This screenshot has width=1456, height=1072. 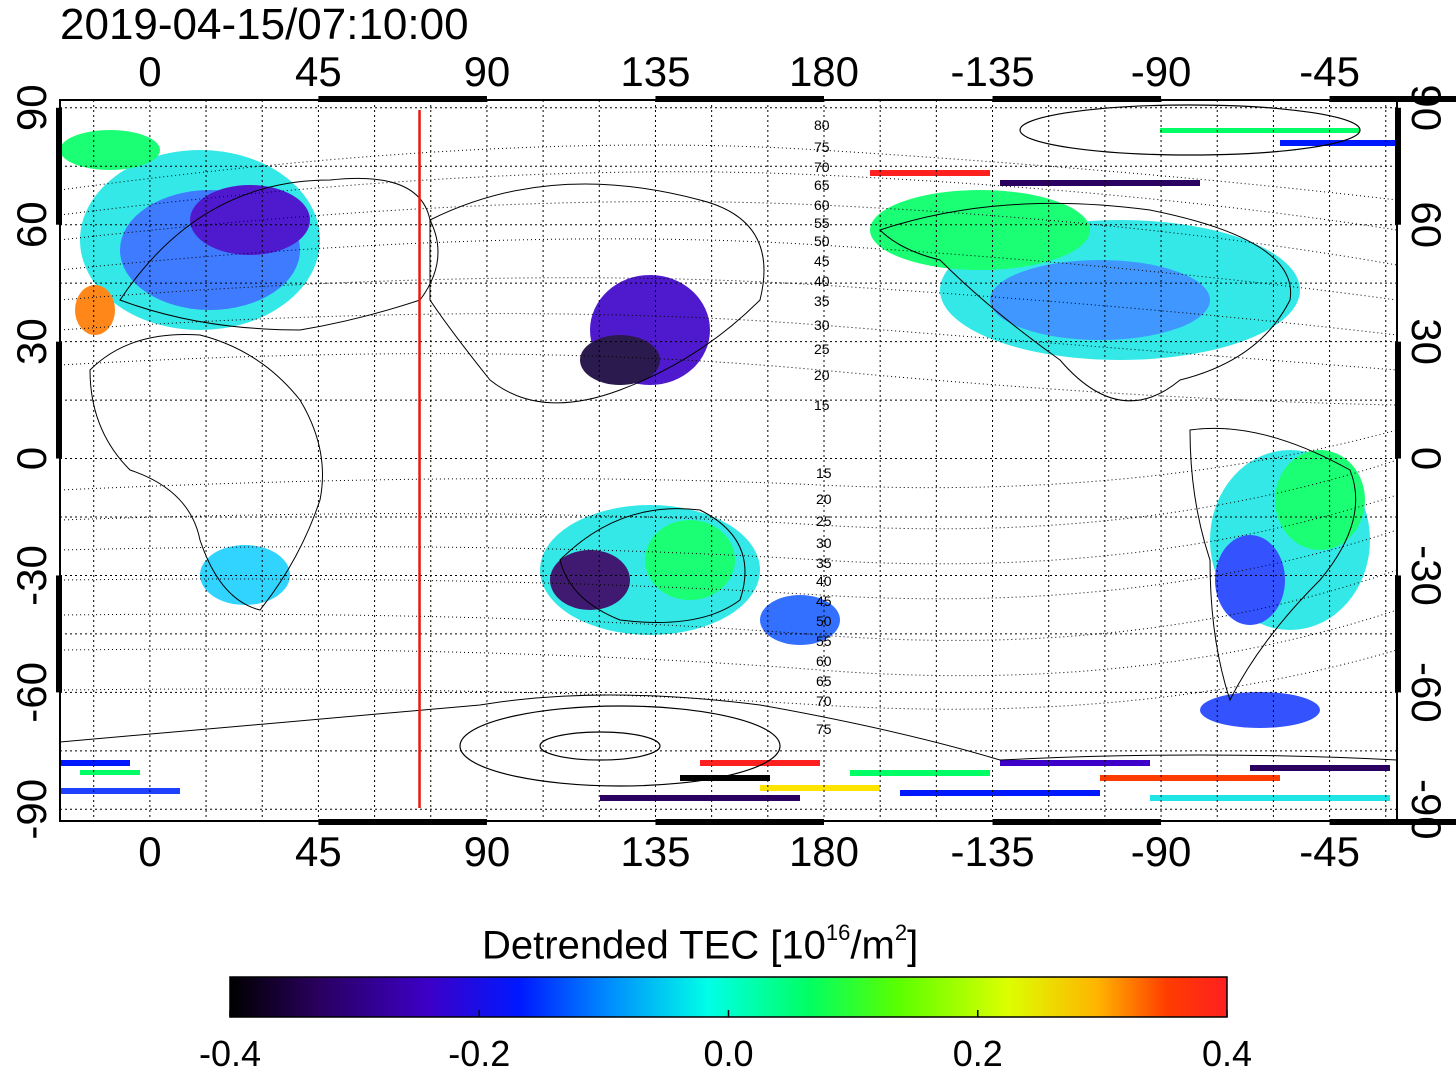 What do you see at coordinates (1426, 458) in the screenshot?
I see `lat-label-right: 0` at bounding box center [1426, 458].